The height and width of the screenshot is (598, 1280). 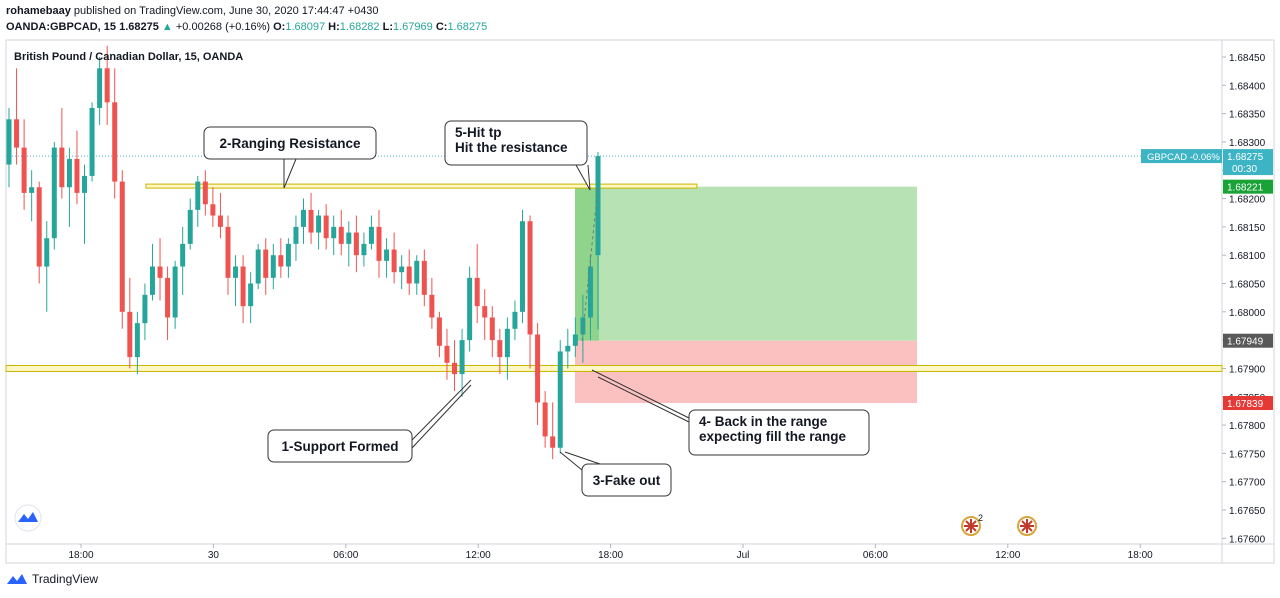 What do you see at coordinates (1244, 169) in the screenshot?
I see `bar-countdown: 00:30` at bounding box center [1244, 169].